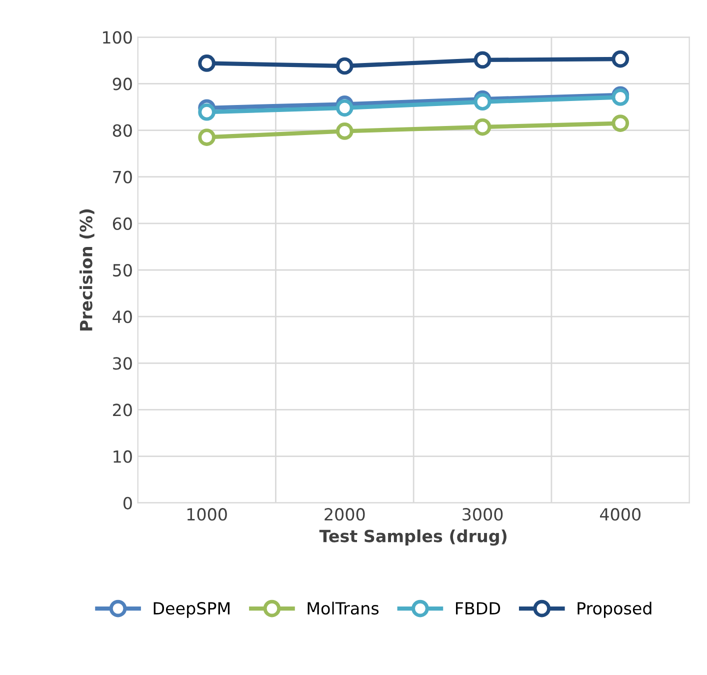  What do you see at coordinates (122, 410) in the screenshot?
I see `y-tick-label: 20` at bounding box center [122, 410].